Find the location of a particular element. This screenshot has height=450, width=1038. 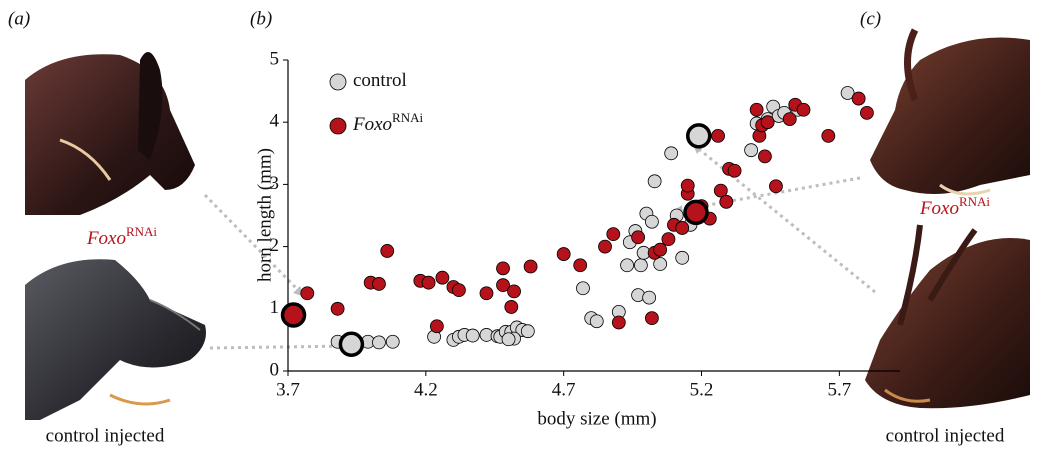

beetle-photo-c-bottom is located at coordinates (947, 316).